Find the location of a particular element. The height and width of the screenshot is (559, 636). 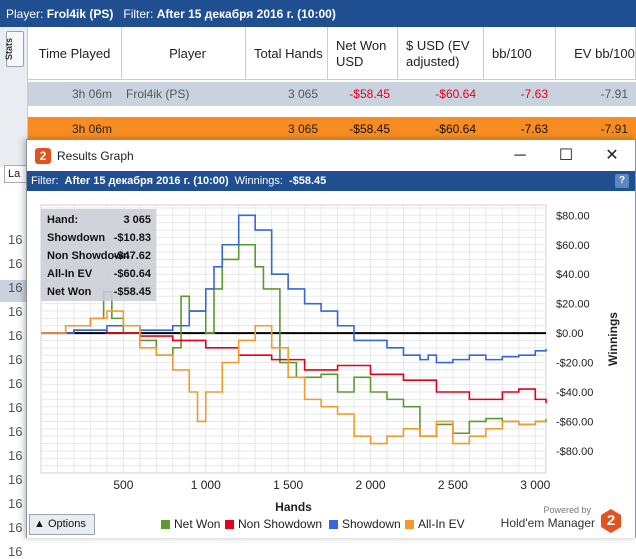

x-axis-label: Hands is located at coordinates (293, 505).